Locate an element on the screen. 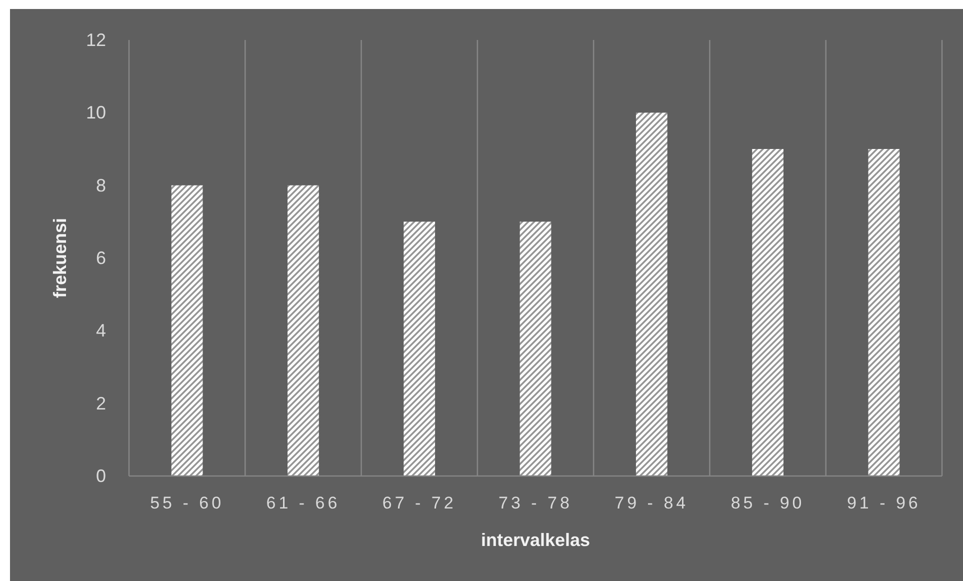 This screenshot has height=581, width=963. y-tick-label: 6 is located at coordinates (101, 258).